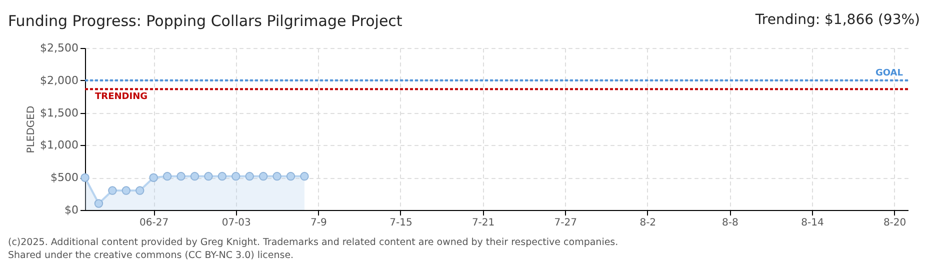 The width and height of the screenshot is (940, 270). I want to click on x-tick-label: 7-15, so click(401, 223).